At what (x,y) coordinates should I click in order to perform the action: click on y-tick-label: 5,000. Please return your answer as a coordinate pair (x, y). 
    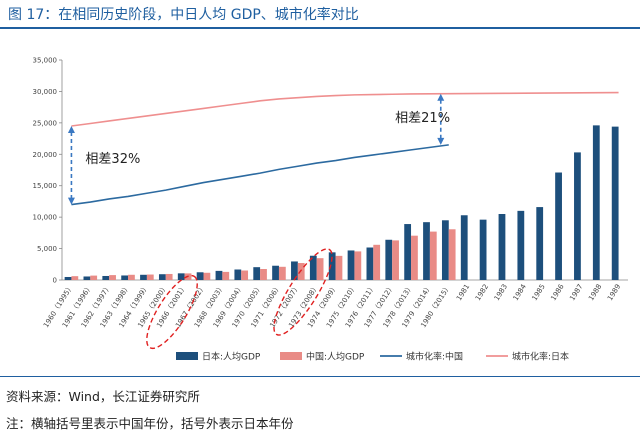
    Looking at the image, I should click on (47, 249).